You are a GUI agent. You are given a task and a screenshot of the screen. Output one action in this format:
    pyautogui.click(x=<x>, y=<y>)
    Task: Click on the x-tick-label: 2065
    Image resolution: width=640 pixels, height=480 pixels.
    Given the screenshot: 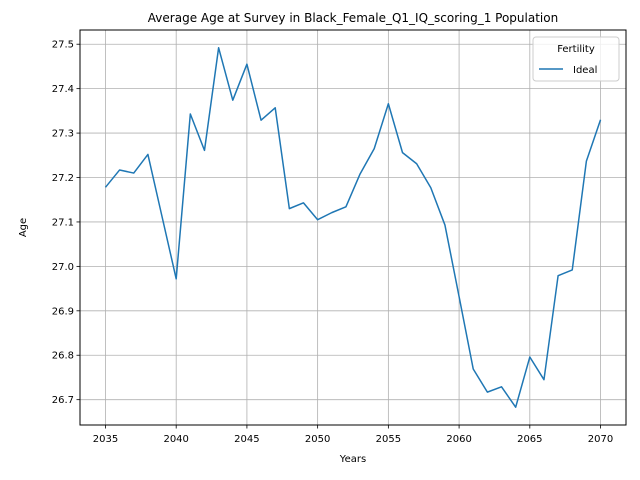 What is the action you would take?
    pyautogui.click(x=529, y=439)
    